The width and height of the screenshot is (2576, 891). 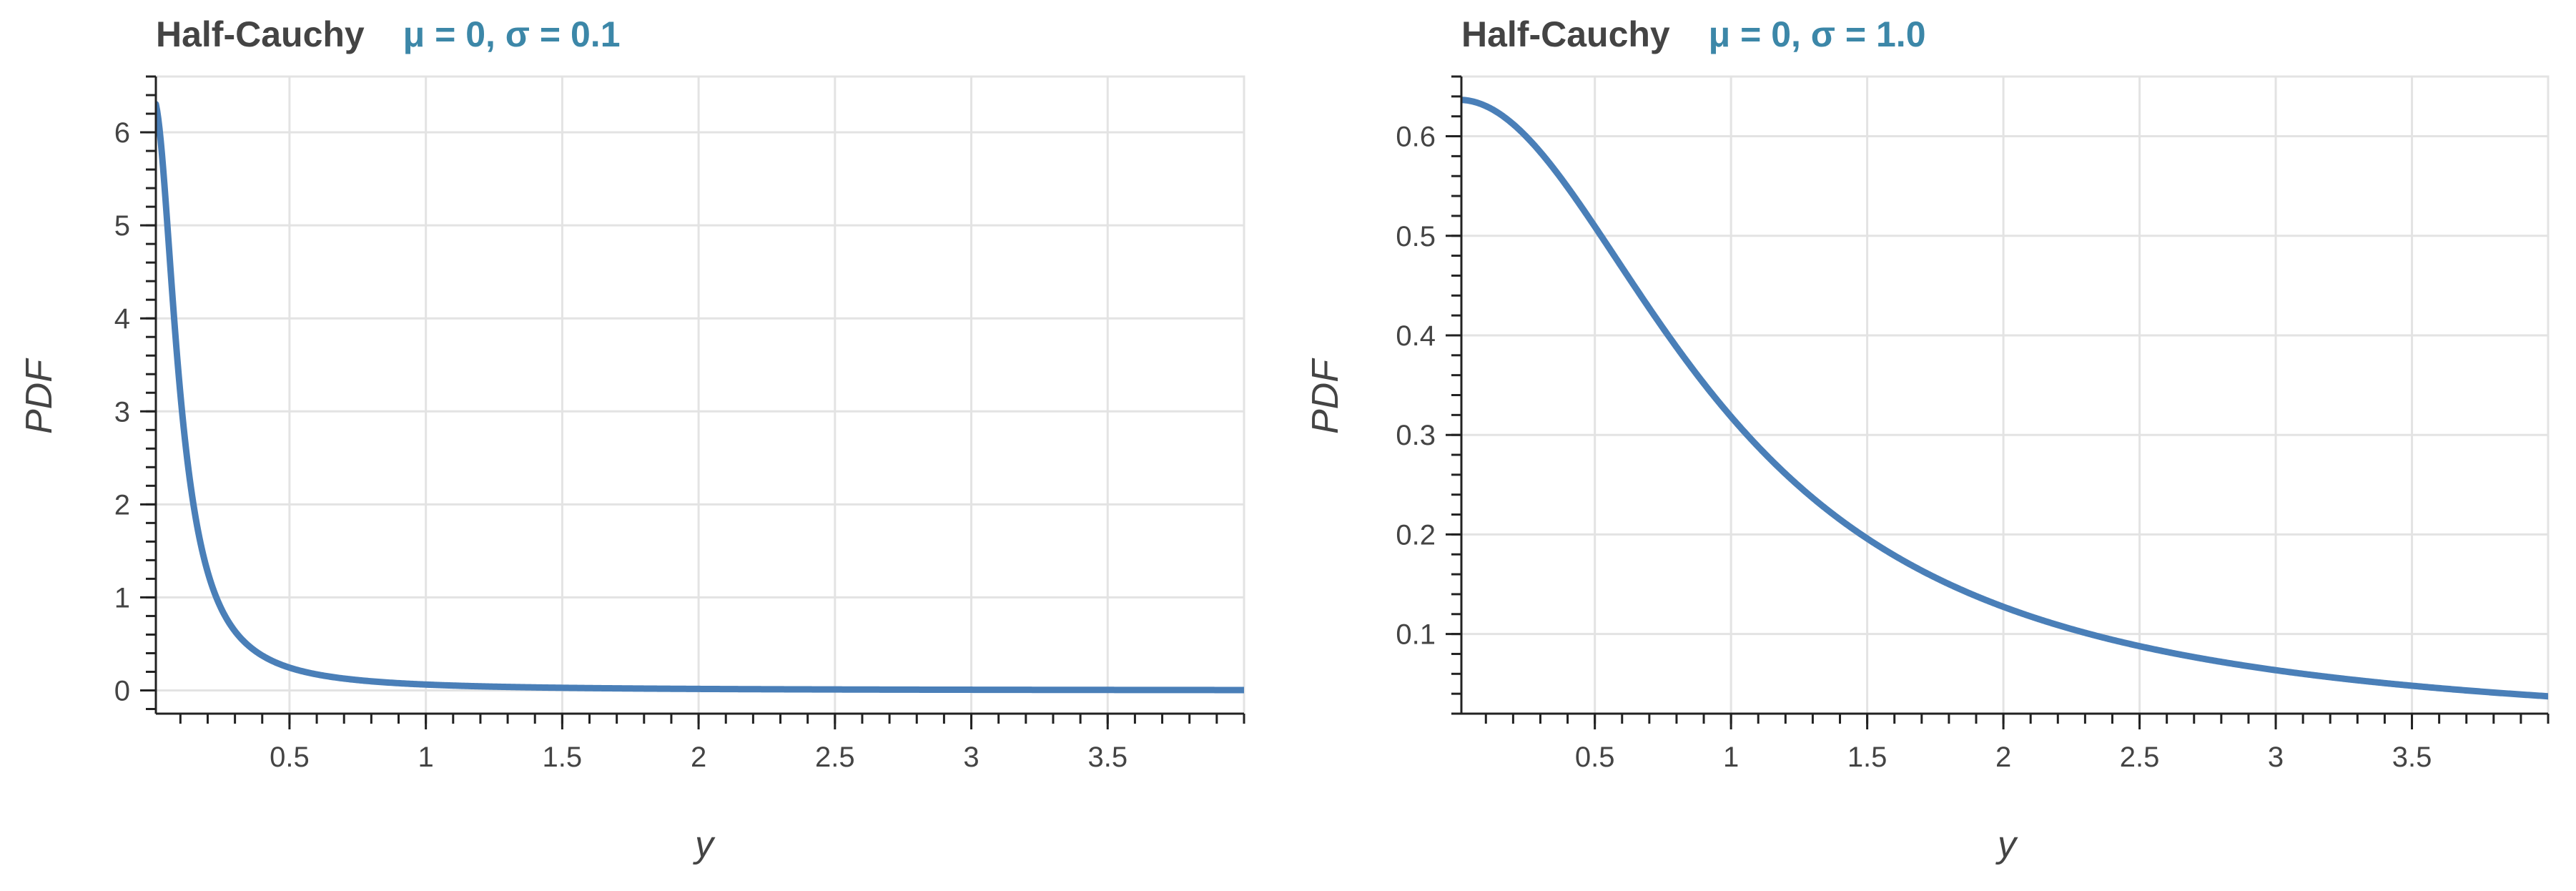 What do you see at coordinates (122, 598) in the screenshot?
I see `y-tick-label: 1` at bounding box center [122, 598].